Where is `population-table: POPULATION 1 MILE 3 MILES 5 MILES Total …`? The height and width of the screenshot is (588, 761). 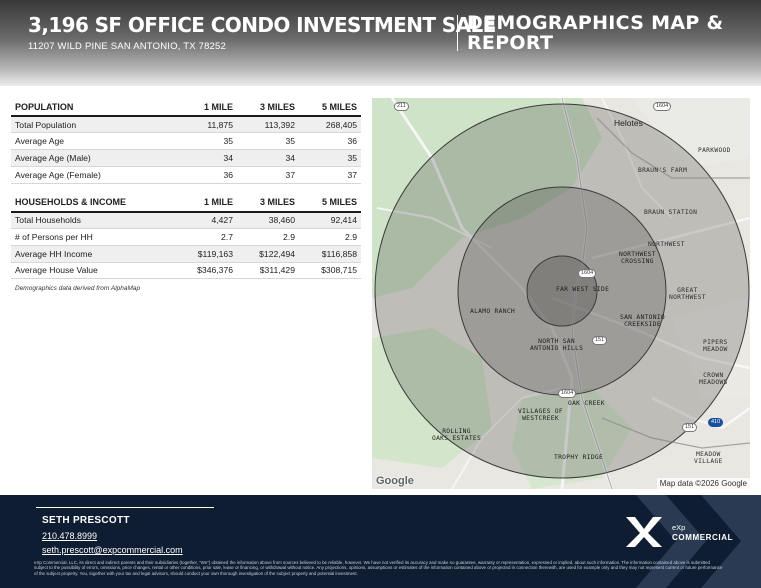
population-table: POPULATION 1 MILE 3 MILES 5 MILES Total … is located at coordinates (186, 141).